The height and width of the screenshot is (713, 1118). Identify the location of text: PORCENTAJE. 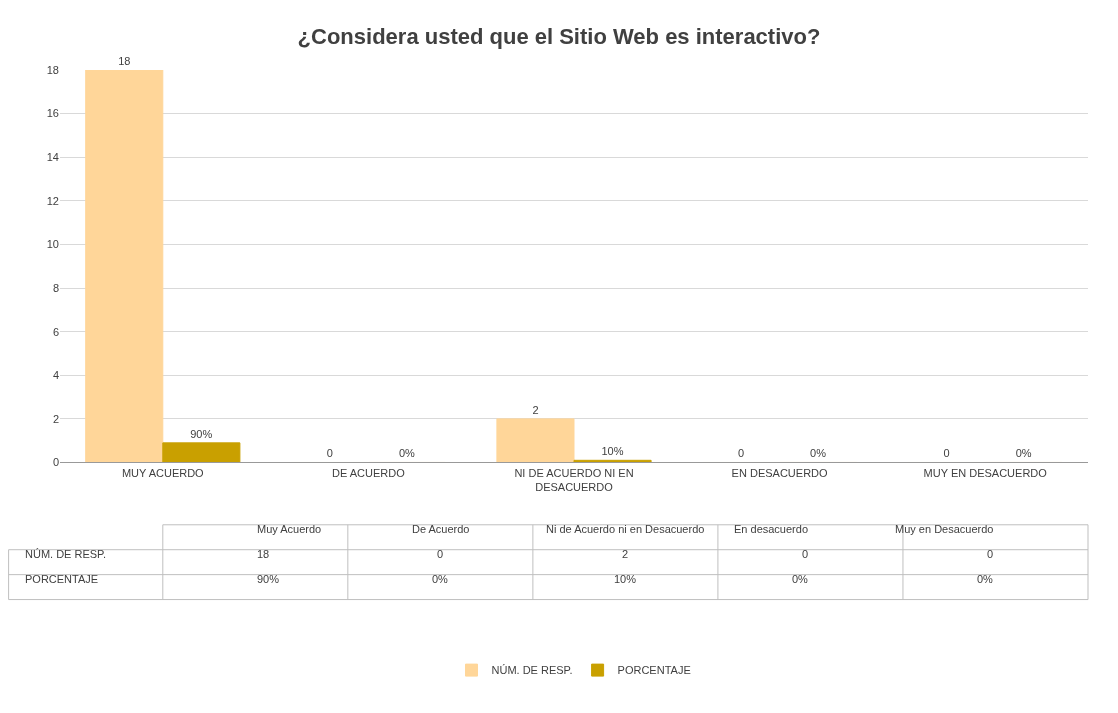
(62, 579).